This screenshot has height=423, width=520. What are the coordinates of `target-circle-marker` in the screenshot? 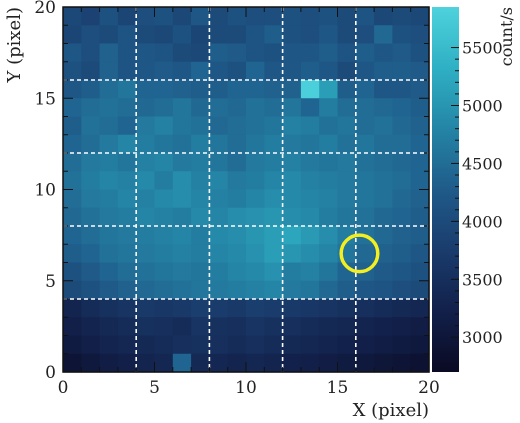 It's located at (359, 253).